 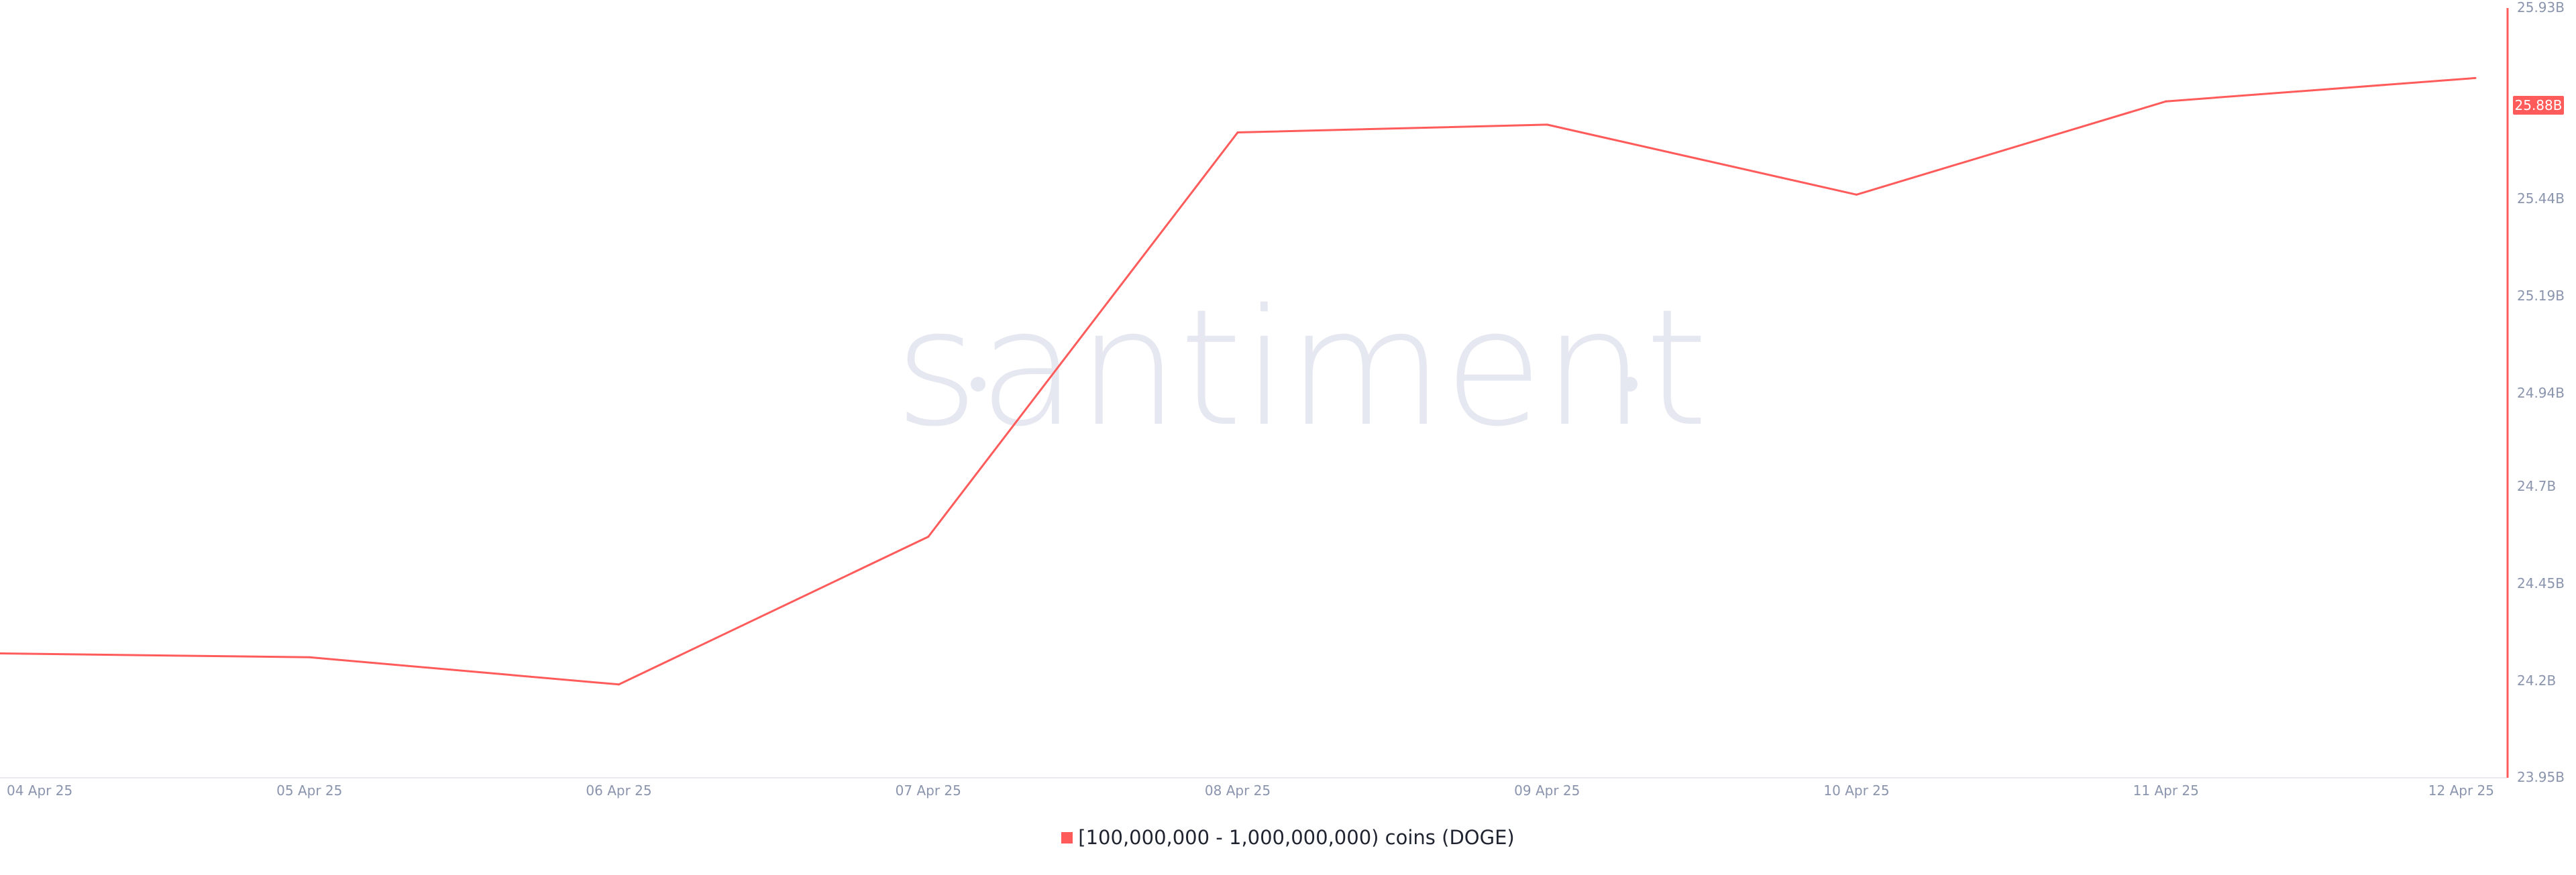 I want to click on watermark-right-dot, so click(x=1630, y=384).